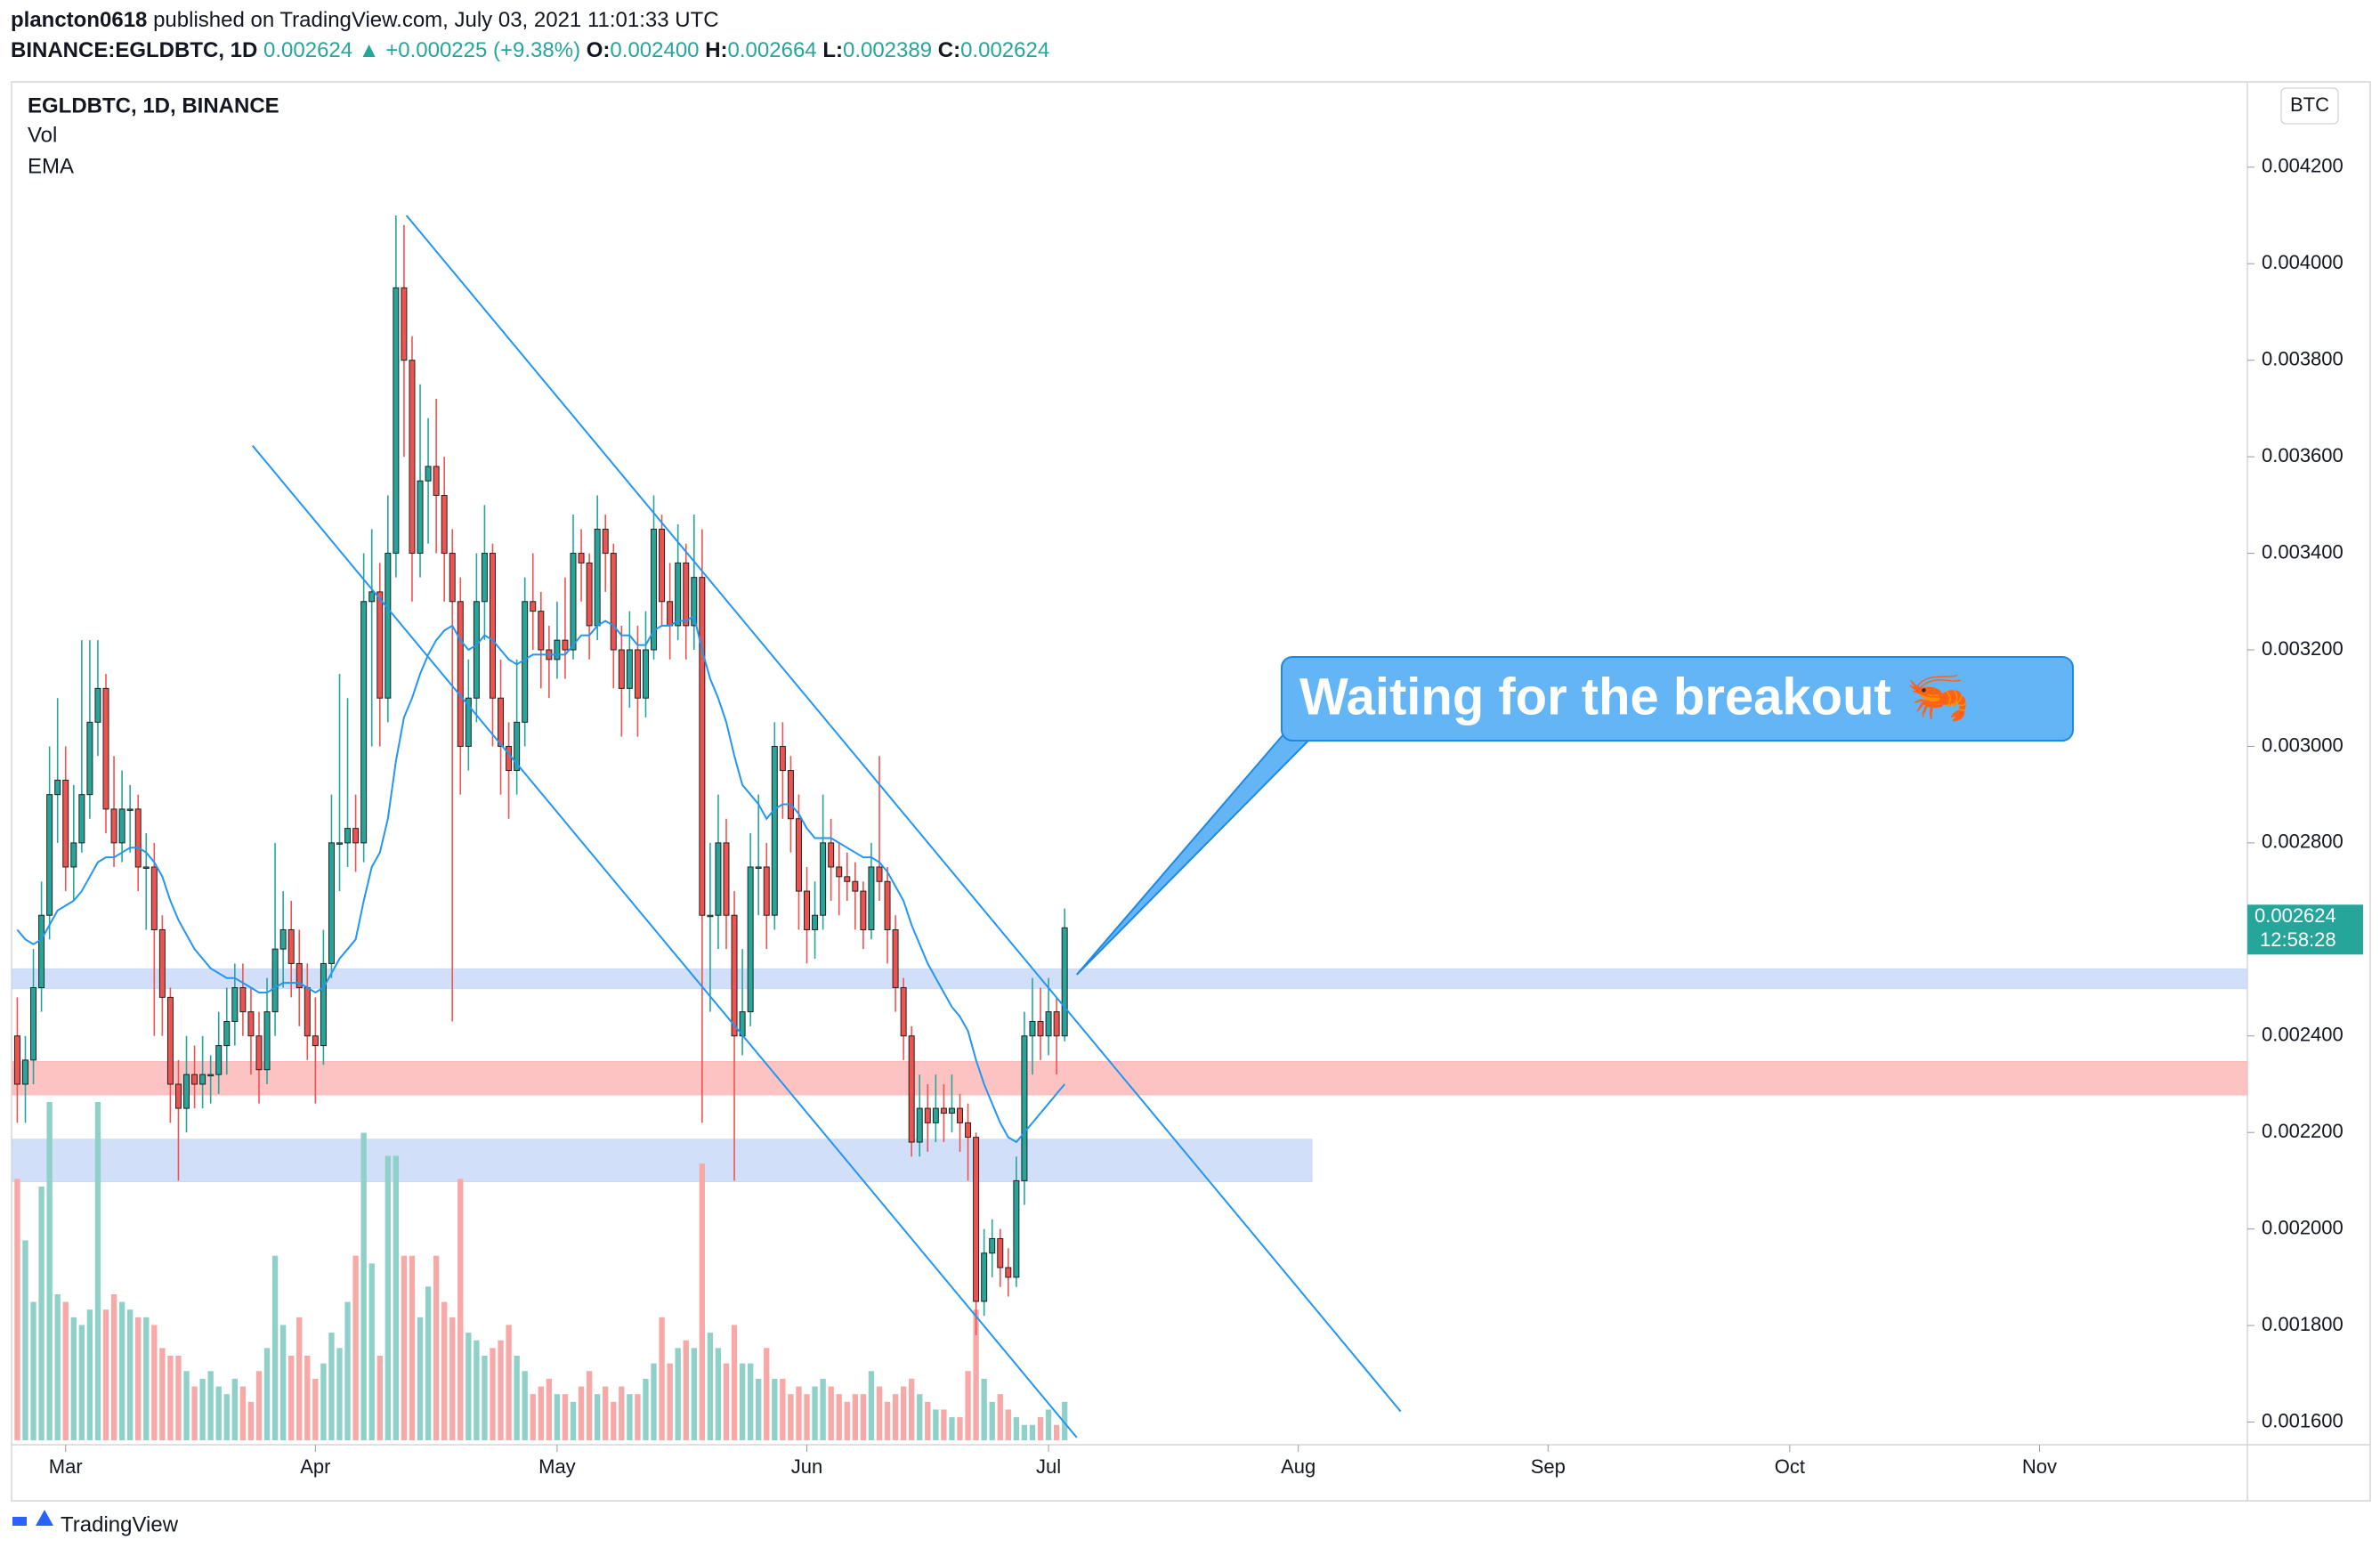 Image resolution: width=2380 pixels, height=1556 pixels. What do you see at coordinates (66, 1467) in the screenshot?
I see `x-tick-label: Mar` at bounding box center [66, 1467].